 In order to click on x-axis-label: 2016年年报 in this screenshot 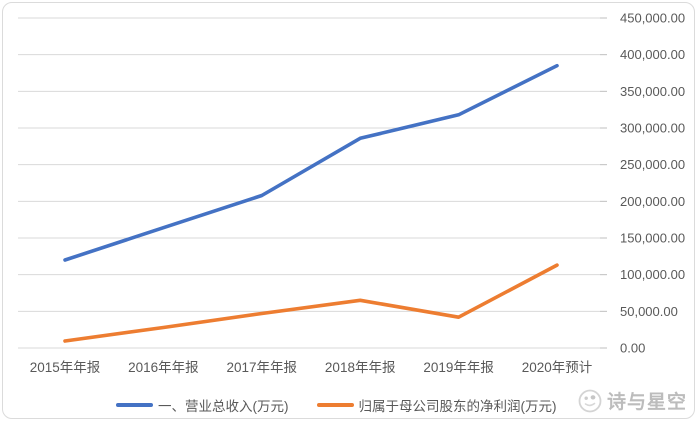, I will do `click(163, 367)`.